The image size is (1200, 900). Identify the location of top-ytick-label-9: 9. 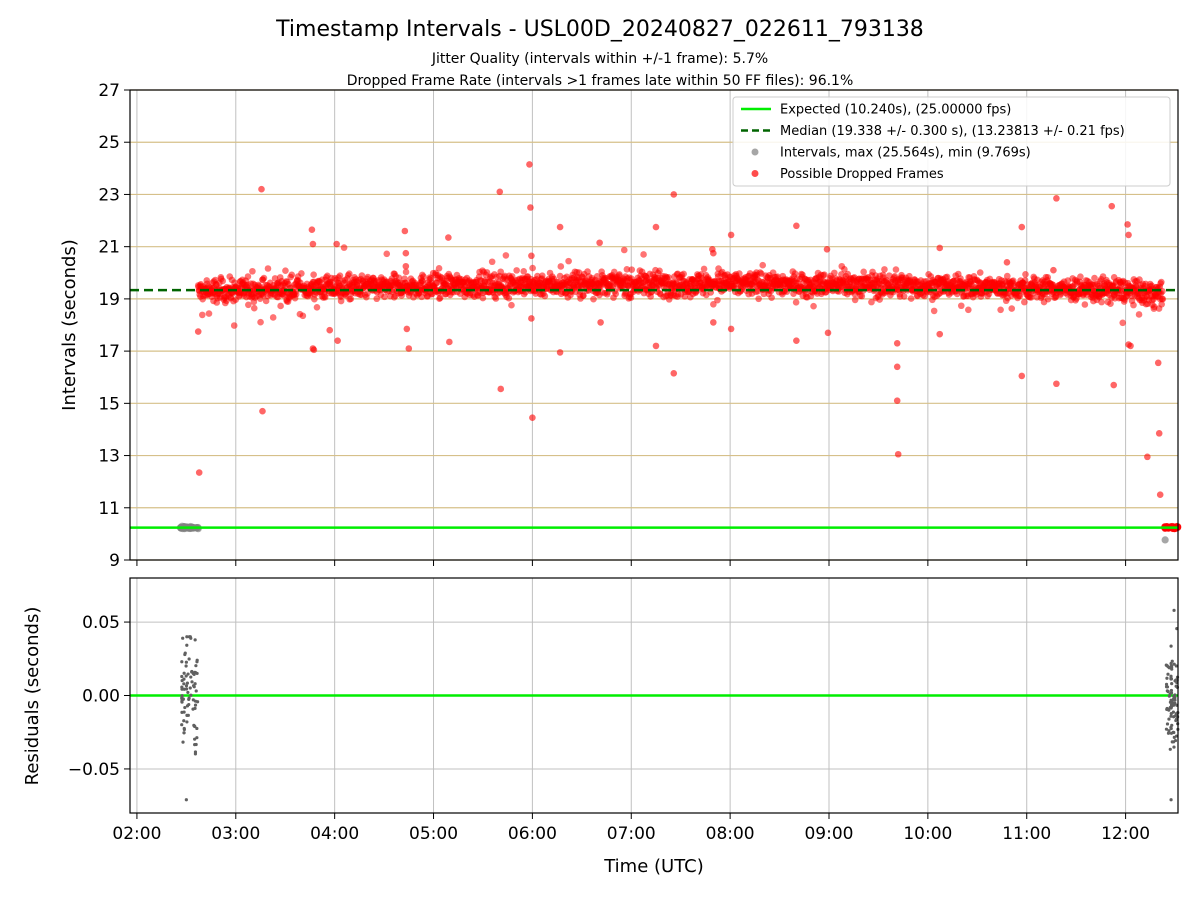
(114, 561).